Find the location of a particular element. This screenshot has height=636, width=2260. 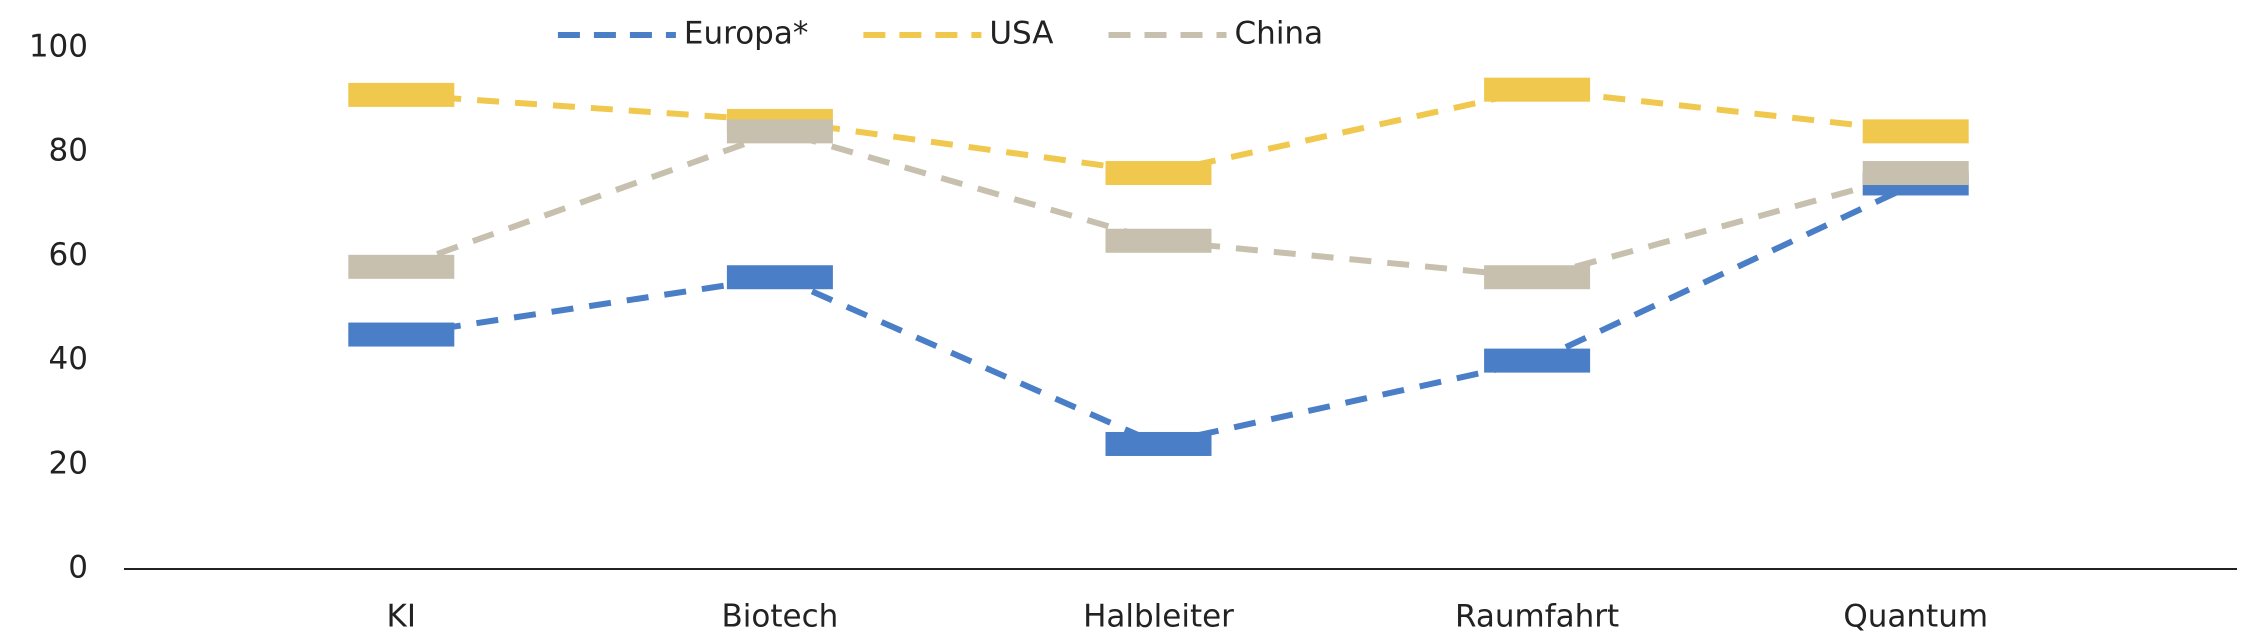

x-tick-label: Raumfahrt is located at coordinates (1537, 617).